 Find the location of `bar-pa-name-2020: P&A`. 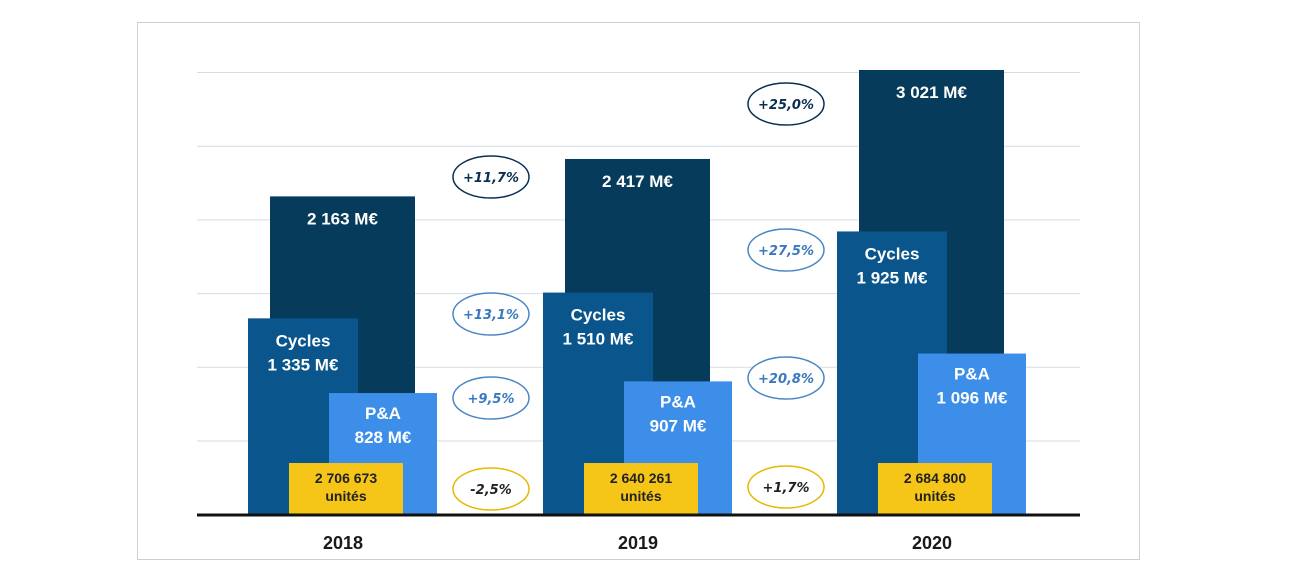

bar-pa-name-2020: P&A is located at coordinates (972, 374).